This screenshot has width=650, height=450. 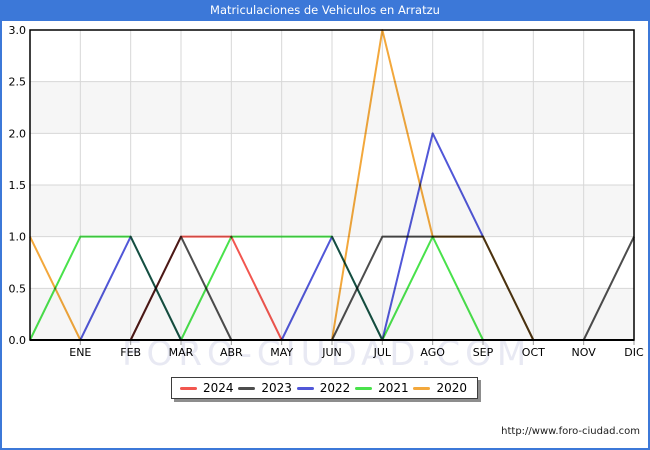 I want to click on legend-item-2022: 2022, so click(x=323, y=388).